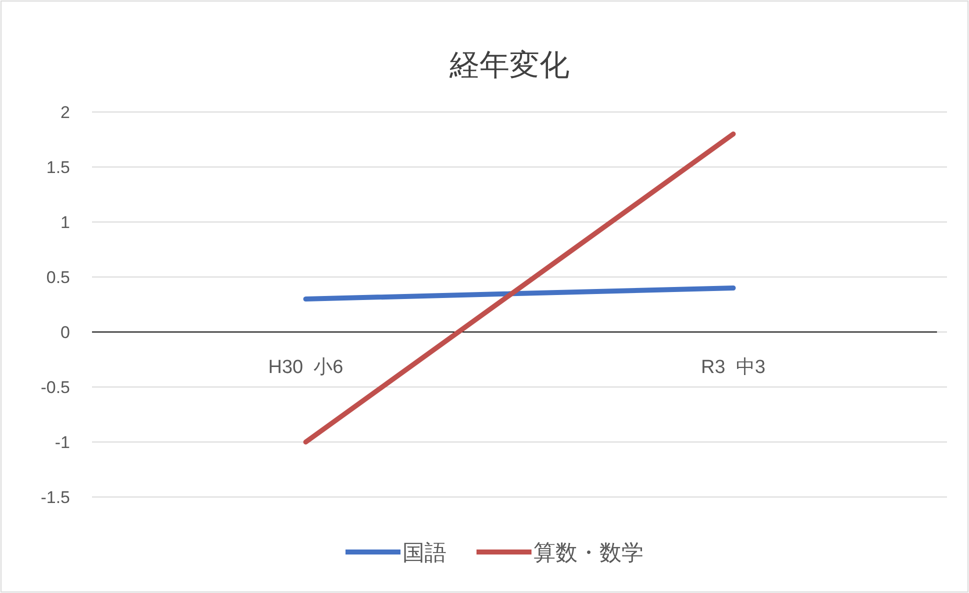 This screenshot has width=969, height=593. What do you see at coordinates (55, 497) in the screenshot?
I see `y-tick-label: -1.5` at bounding box center [55, 497].